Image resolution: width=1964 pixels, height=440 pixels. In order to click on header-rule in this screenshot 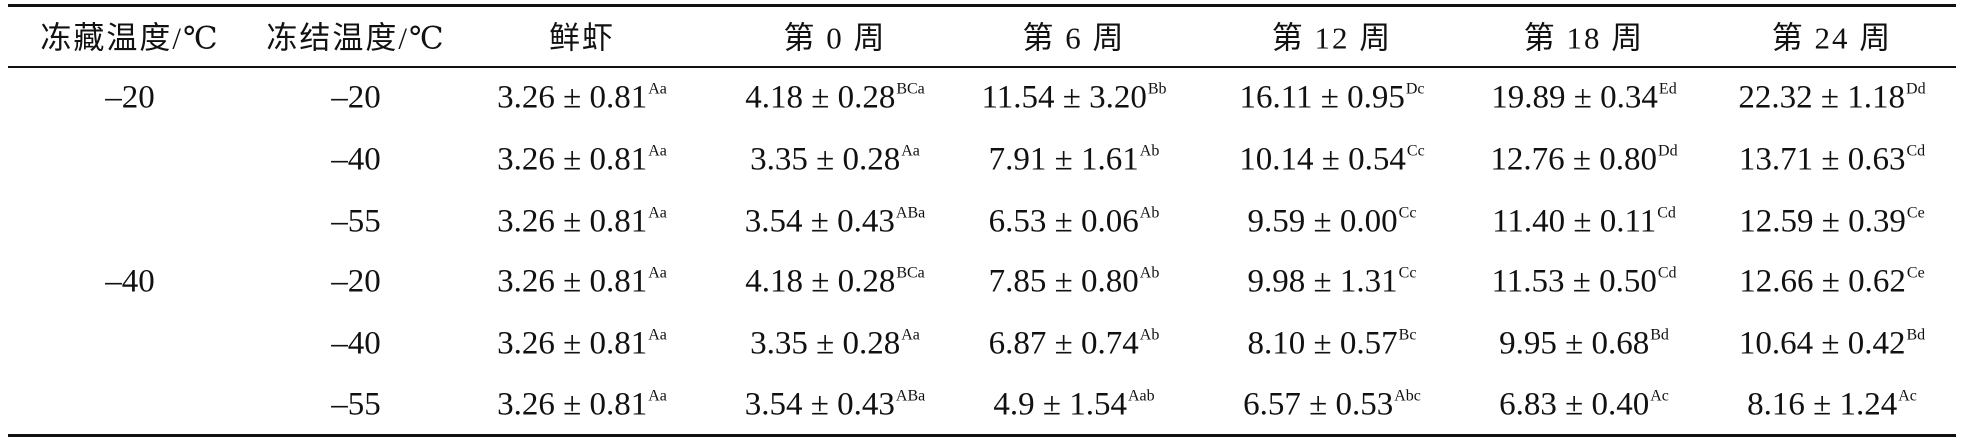, I will do `click(982, 67)`.